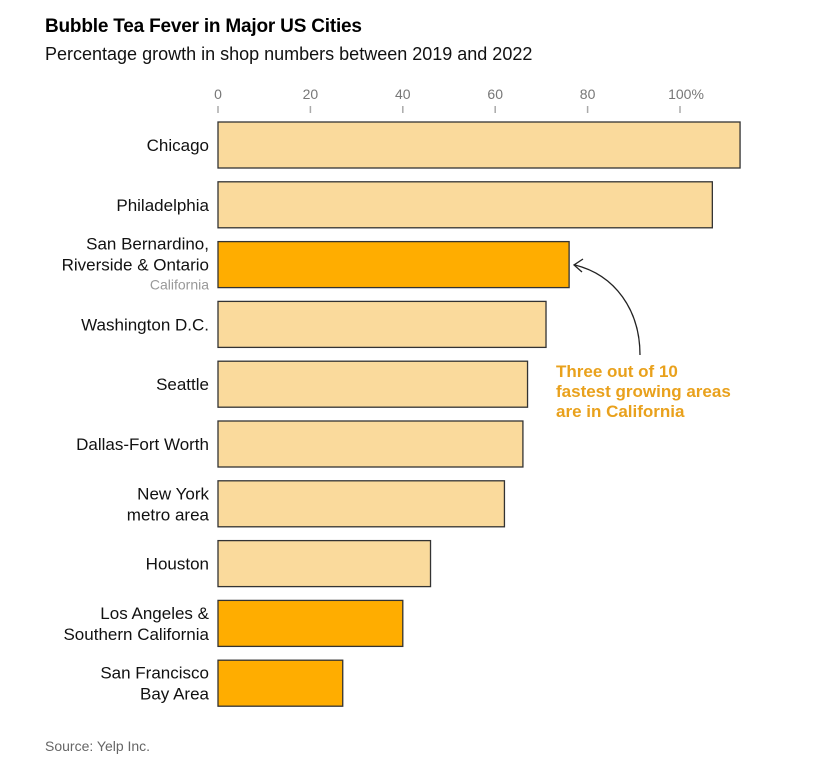 This screenshot has width=818, height=777. What do you see at coordinates (620, 411) in the screenshot?
I see `annotation-text: are in California` at bounding box center [620, 411].